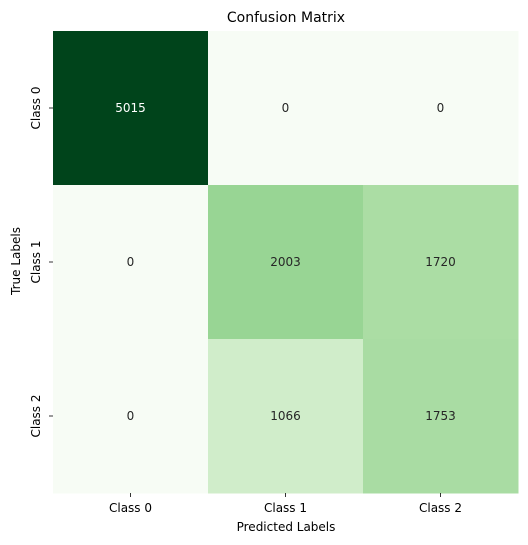 This screenshot has width=528, height=545. I want to click on y-axis-label: True Labels, so click(16, 261).